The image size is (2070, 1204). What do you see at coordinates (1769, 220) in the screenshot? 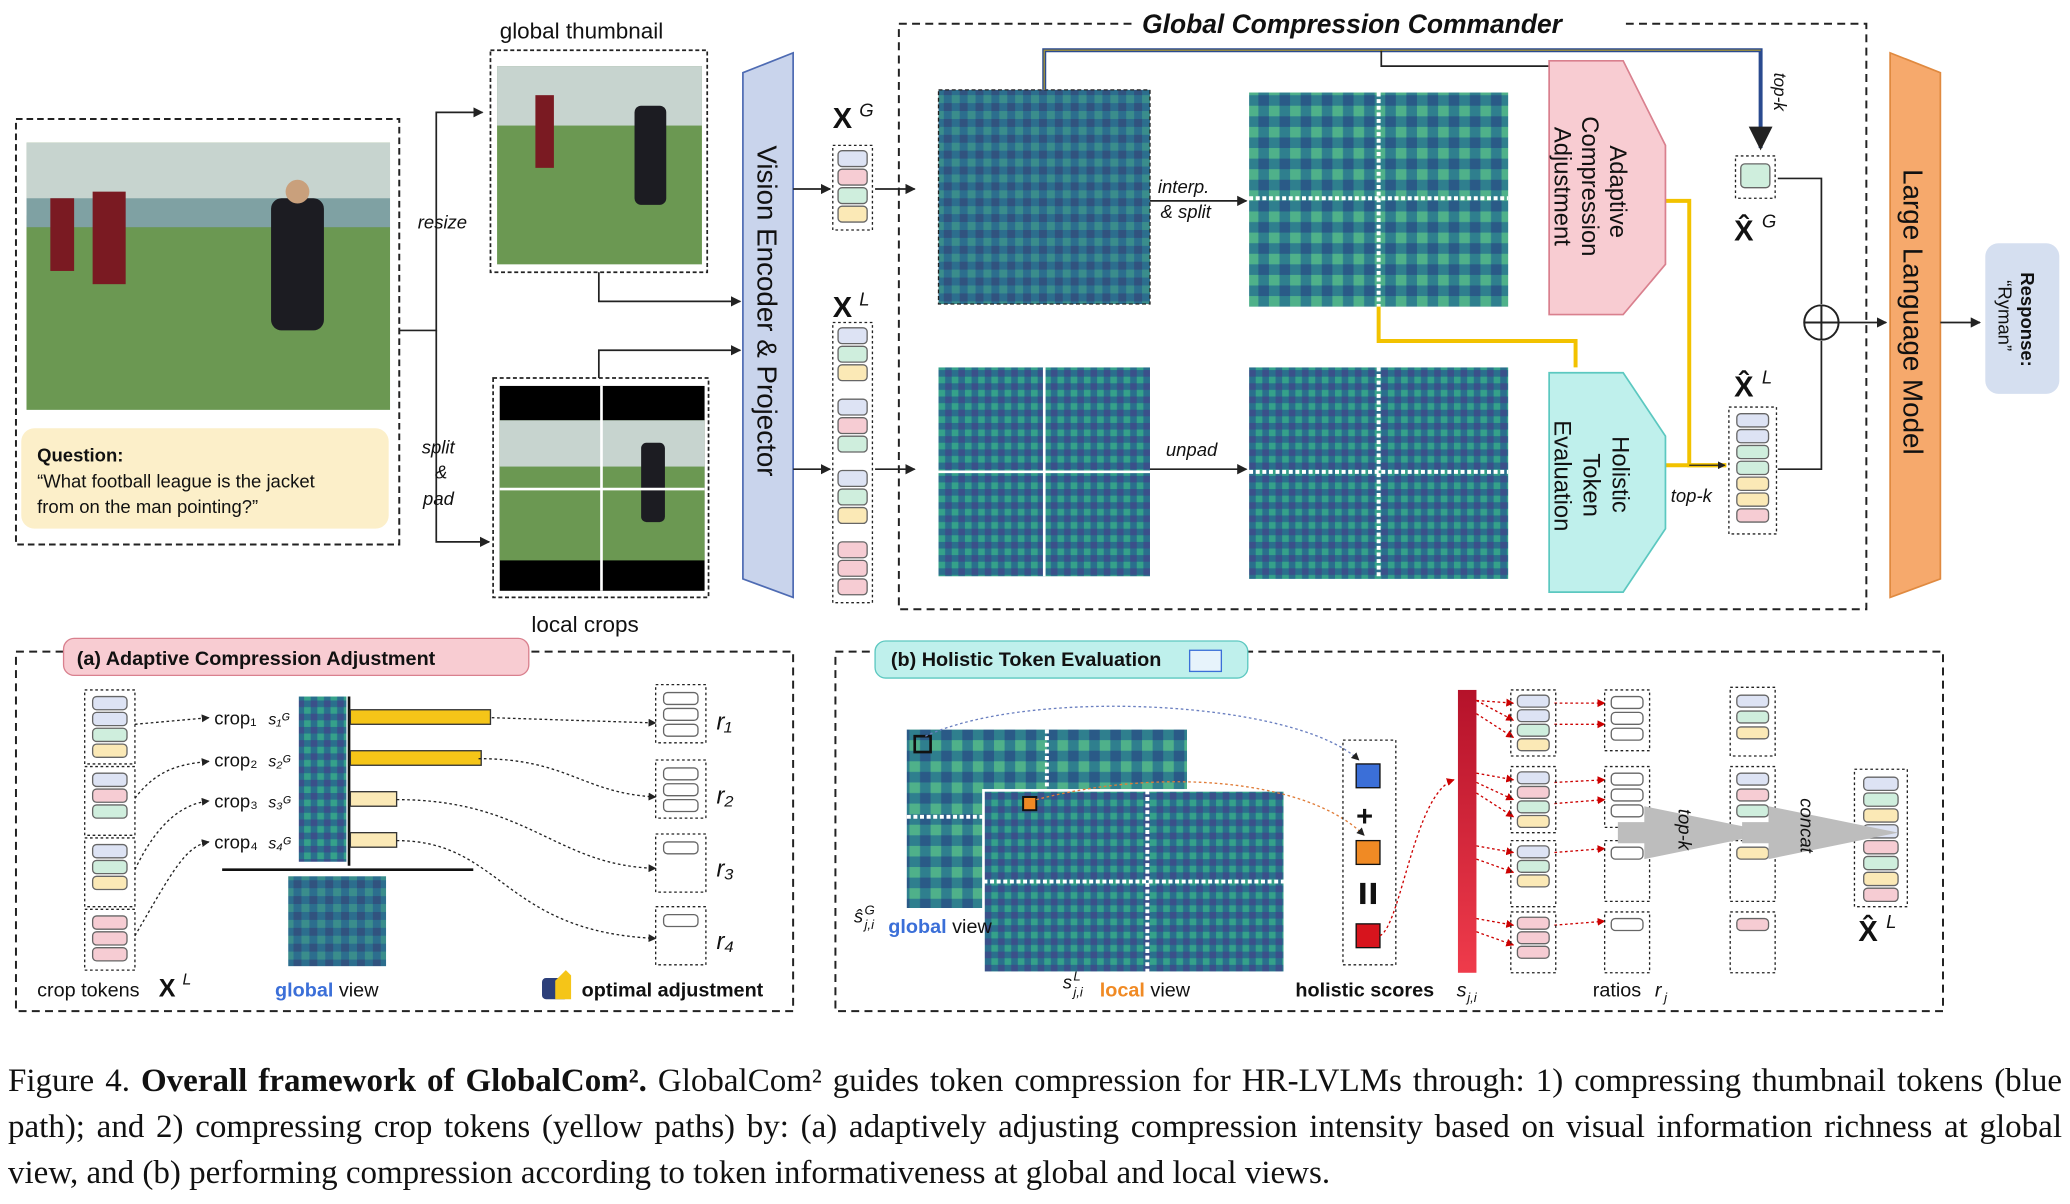
I see `xg-hat-sup: G` at bounding box center [1769, 220].